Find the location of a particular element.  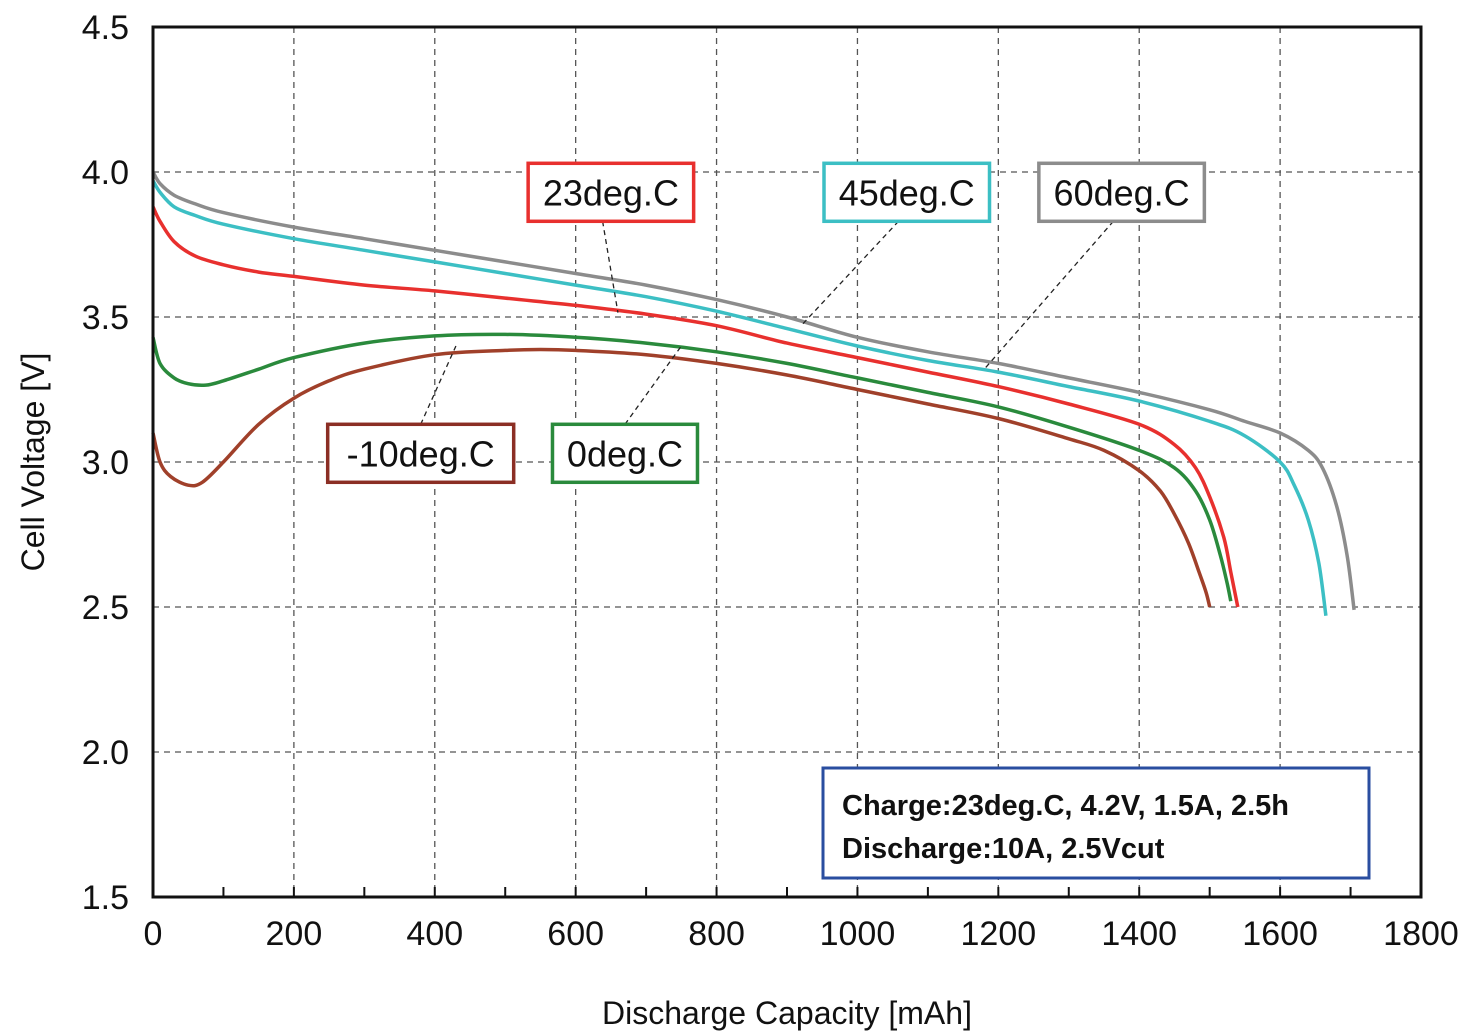

y-tick-label: 3.5 is located at coordinates (105, 318).